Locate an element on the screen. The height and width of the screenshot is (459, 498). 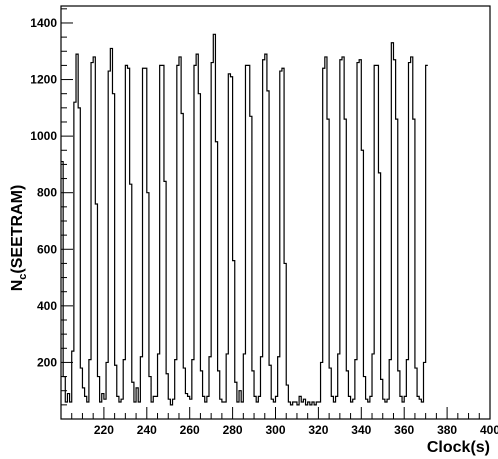
x-tick-label: 380 is located at coordinates (447, 430).